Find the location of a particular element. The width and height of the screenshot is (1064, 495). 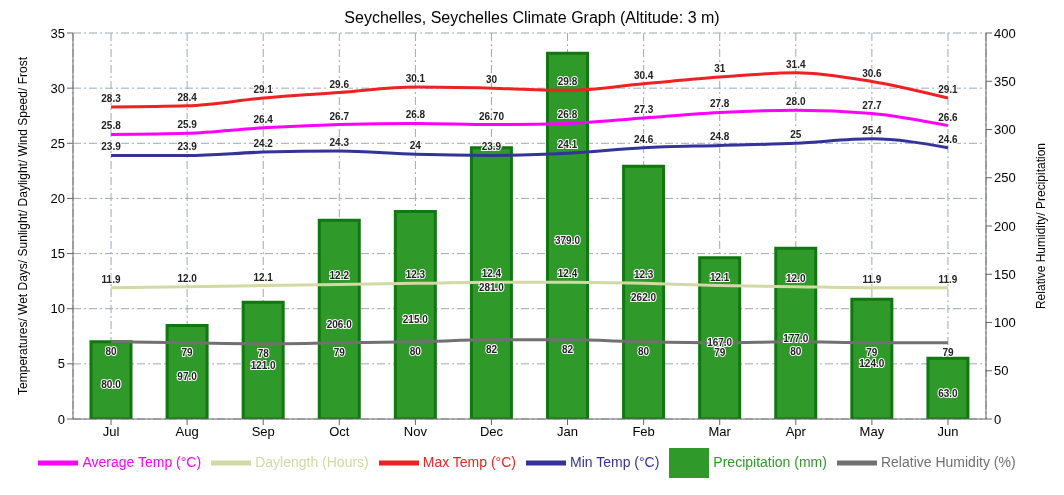

y-tick-label: 20 is located at coordinates (57, 199).